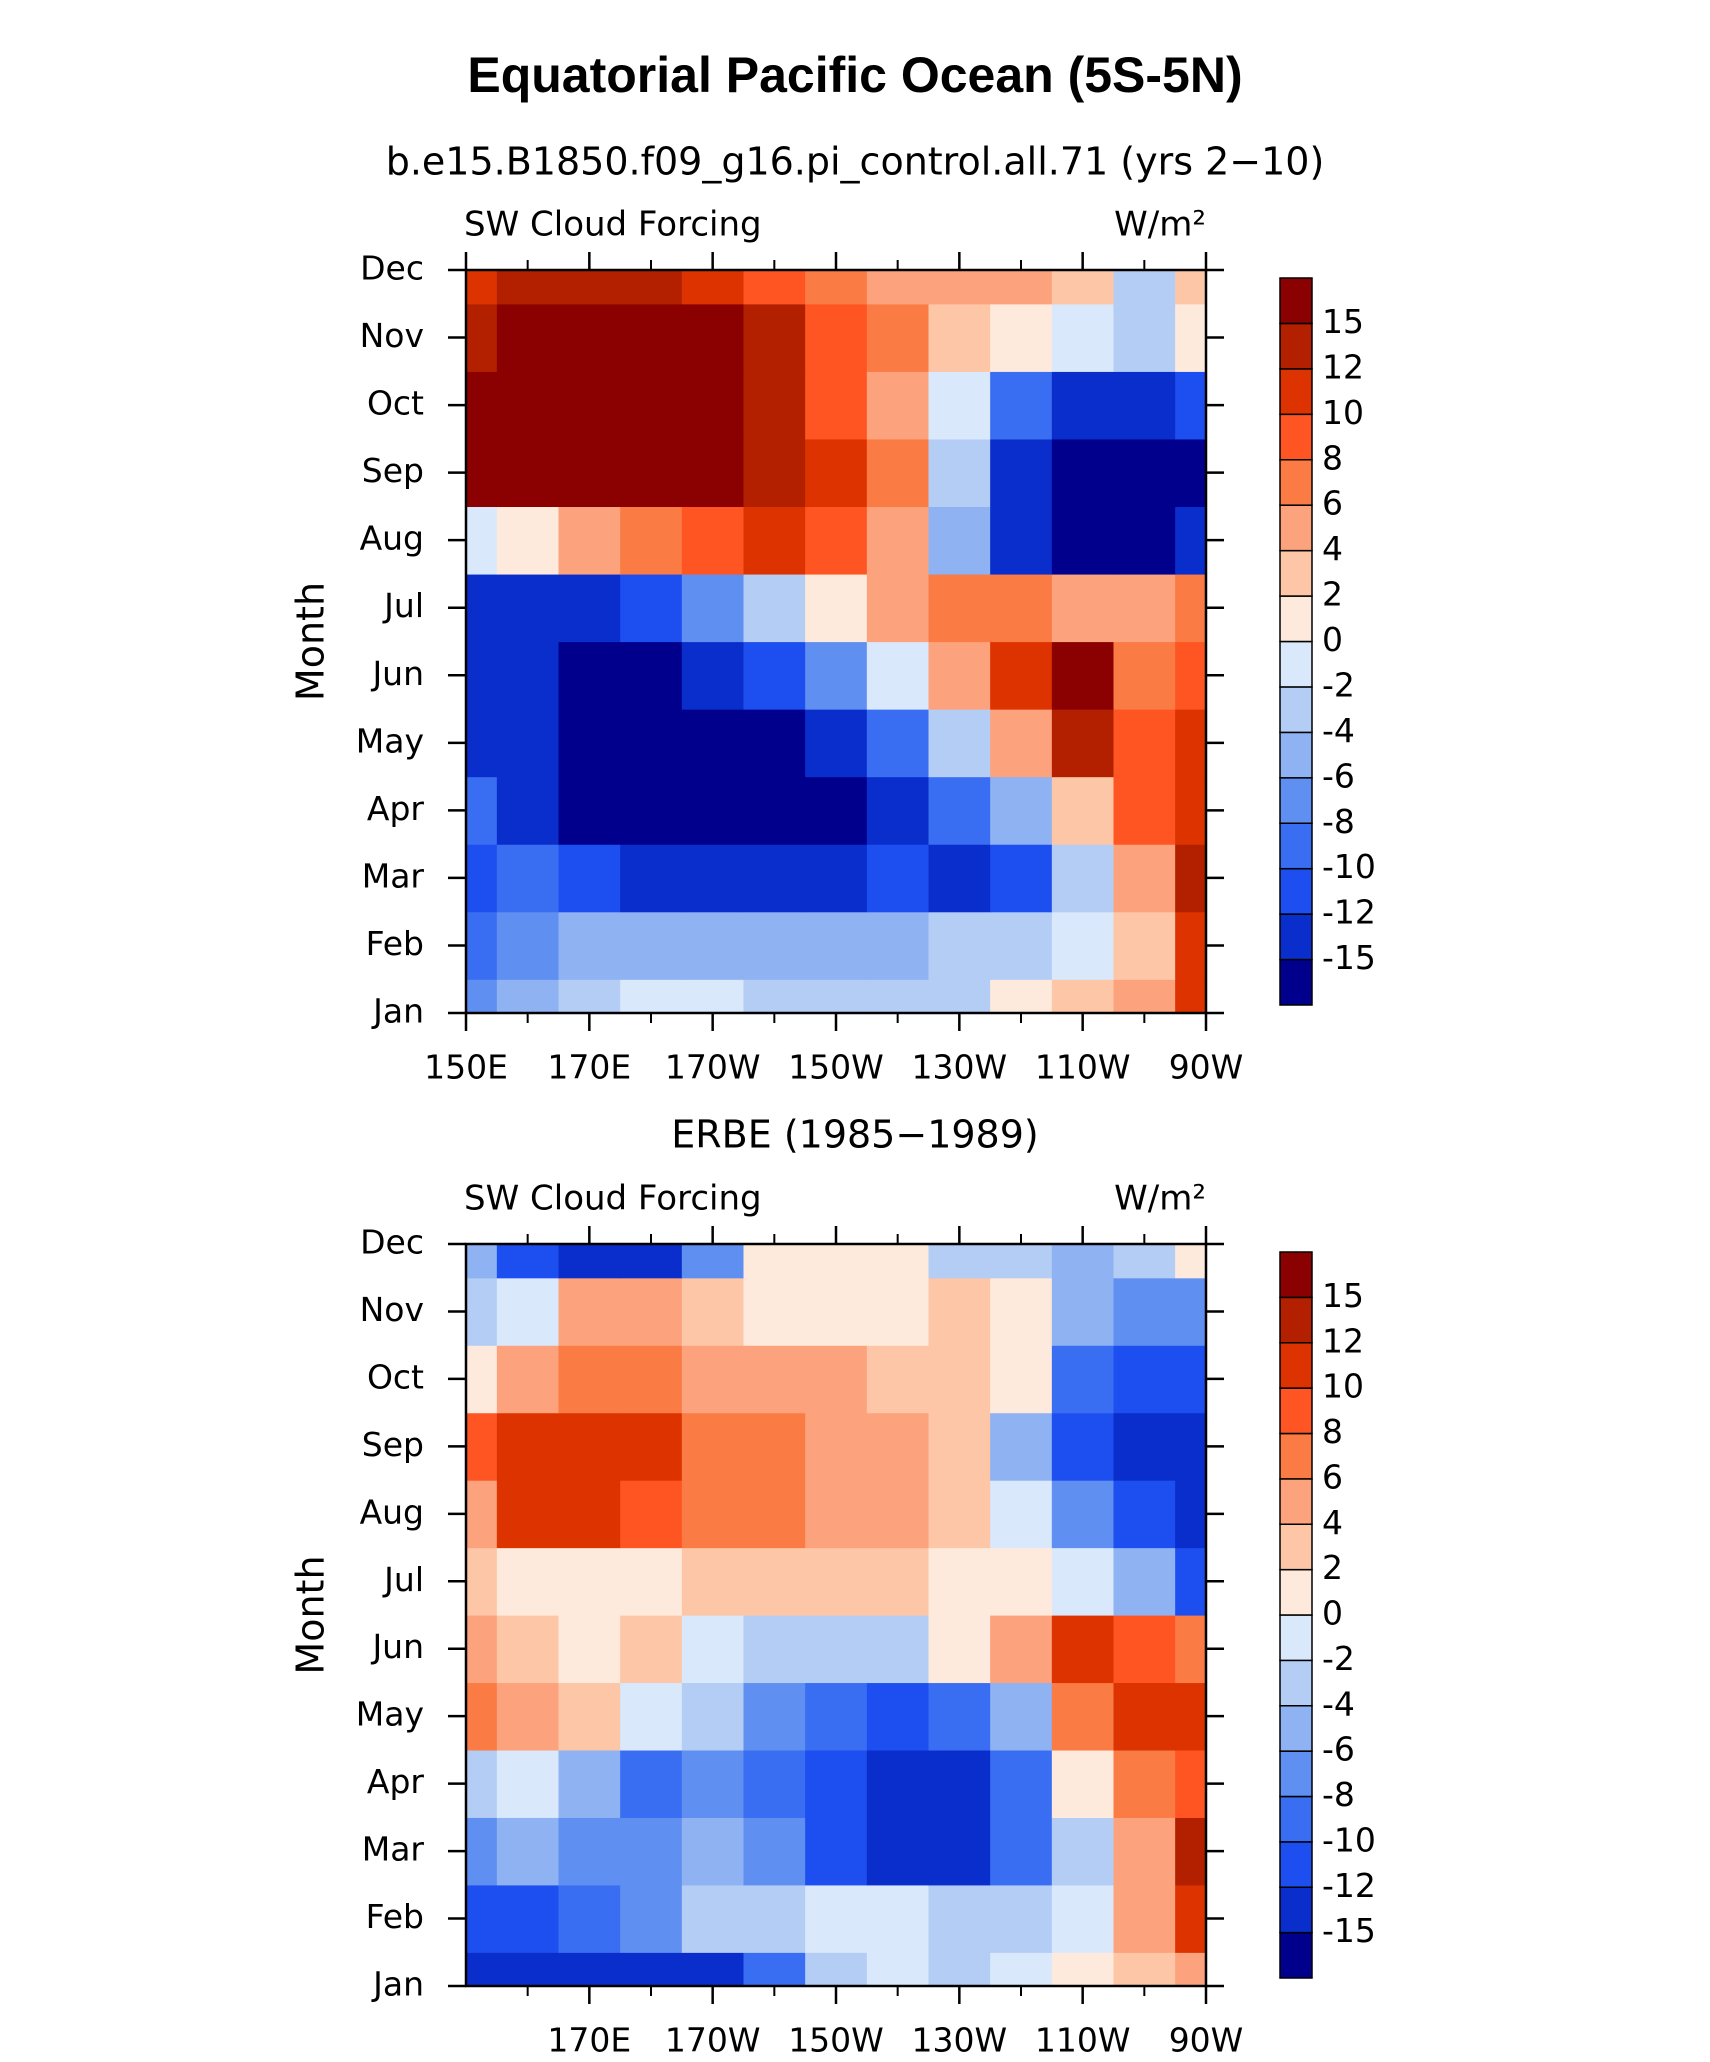 This screenshot has height=2062, width=1710. Describe the element at coordinates (390, 740) in the screenshot. I see `y-tick-label: May` at that location.